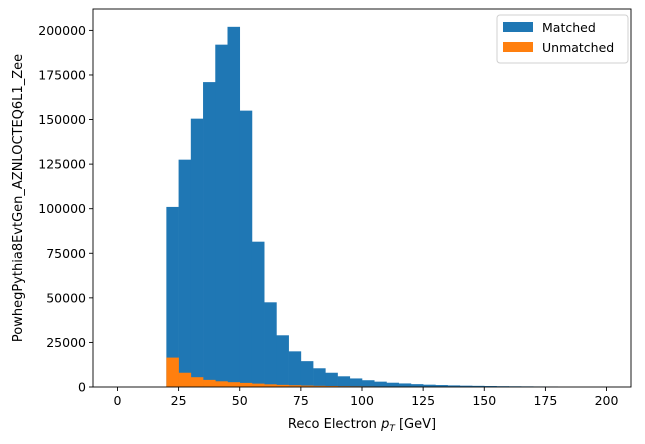 The height and width of the screenshot is (444, 645). What do you see at coordinates (518, 47) in the screenshot?
I see `legend-swatch-unmatched` at bounding box center [518, 47].